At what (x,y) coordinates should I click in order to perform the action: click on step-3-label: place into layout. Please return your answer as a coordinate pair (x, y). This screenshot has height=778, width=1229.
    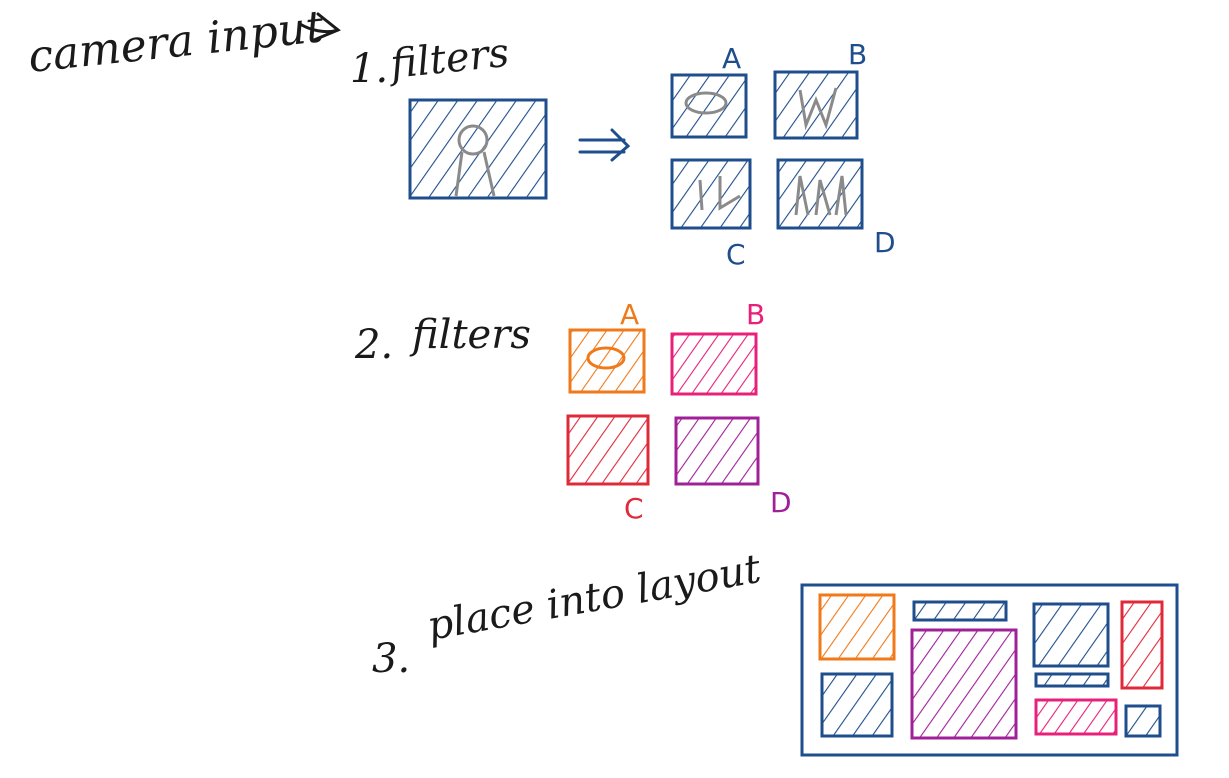
    Looking at the image, I should click on (594, 598).